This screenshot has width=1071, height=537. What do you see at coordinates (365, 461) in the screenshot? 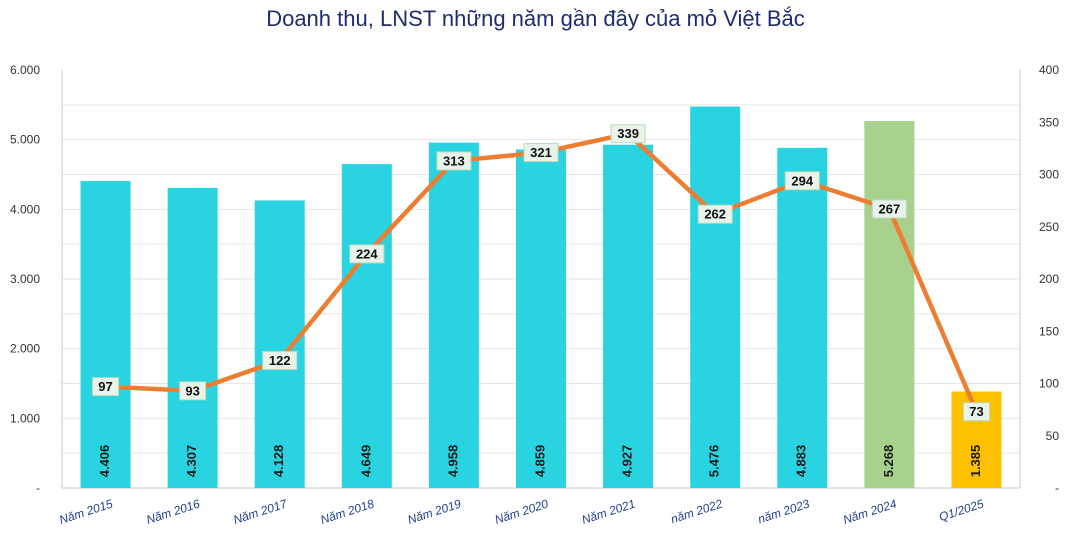
I see `bar-value-label: 4.649` at bounding box center [365, 461].